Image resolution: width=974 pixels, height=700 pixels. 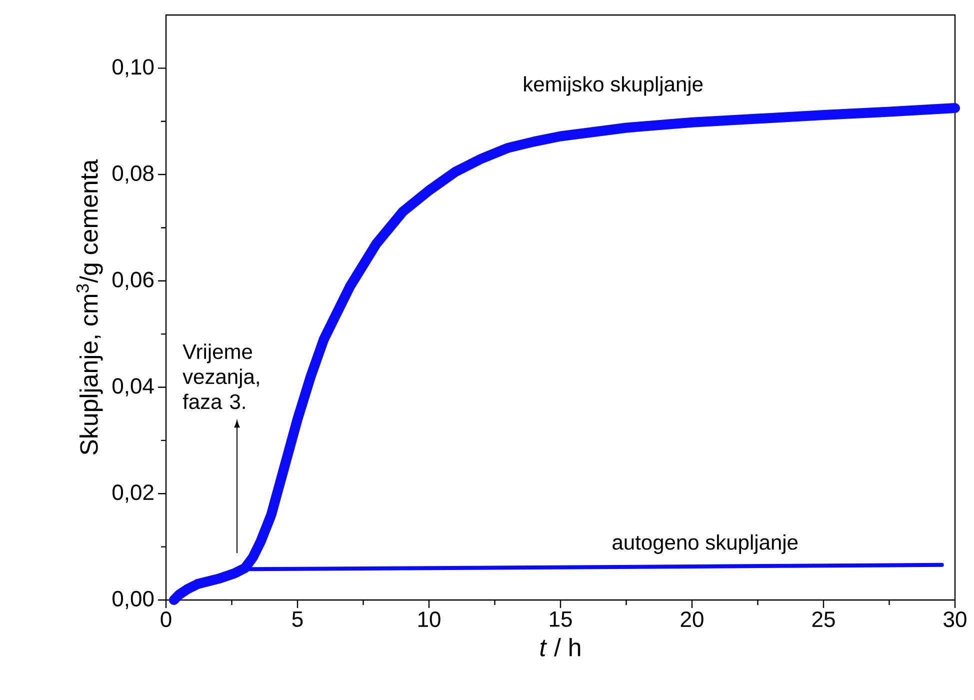 What do you see at coordinates (692, 620) in the screenshot?
I see `x-tick-label: 20` at bounding box center [692, 620].